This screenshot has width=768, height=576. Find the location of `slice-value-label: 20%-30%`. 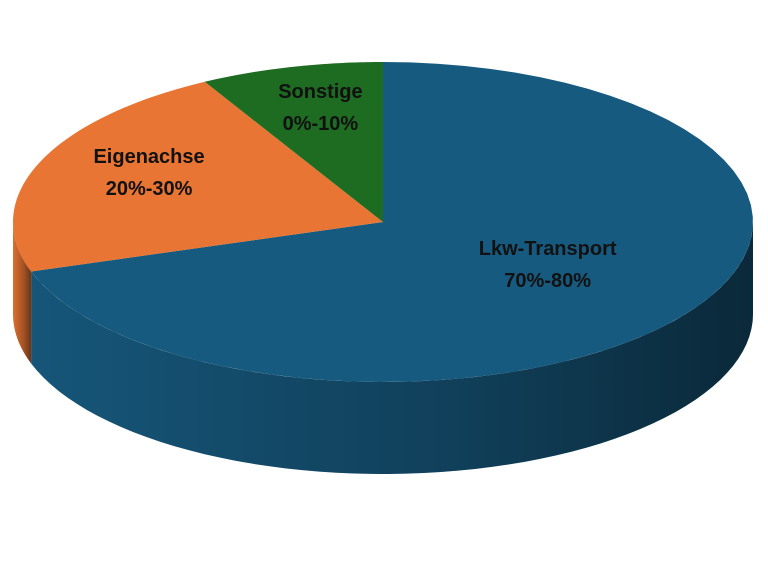

slice-value-label: 20%-30% is located at coordinates (149, 189).